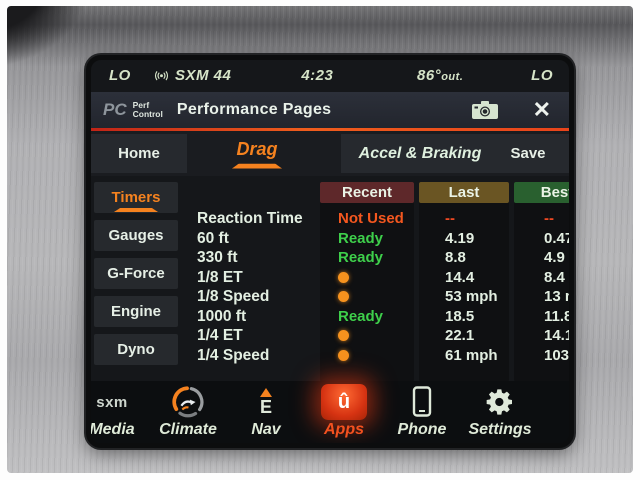 This screenshot has height=480, width=640. I want to click on perf-control-logo: PC, so click(115, 109).